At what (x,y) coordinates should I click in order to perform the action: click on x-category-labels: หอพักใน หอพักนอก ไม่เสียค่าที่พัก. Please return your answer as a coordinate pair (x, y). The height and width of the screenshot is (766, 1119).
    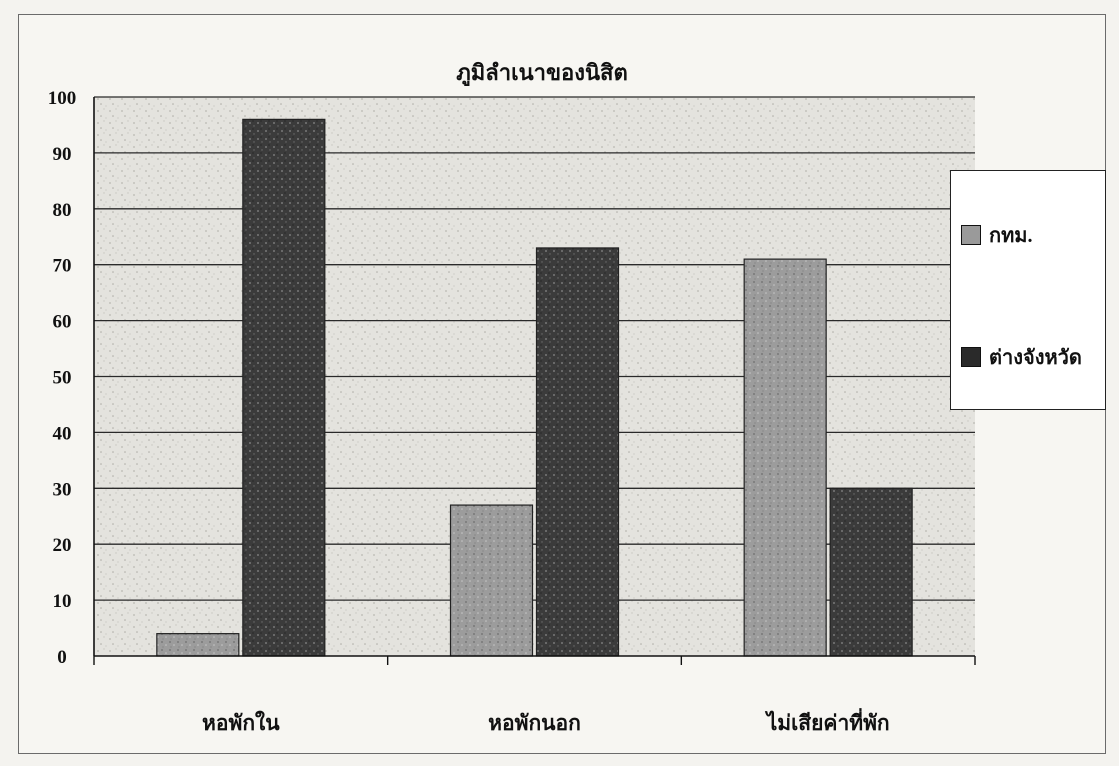
    Looking at the image, I should click on (546, 721).